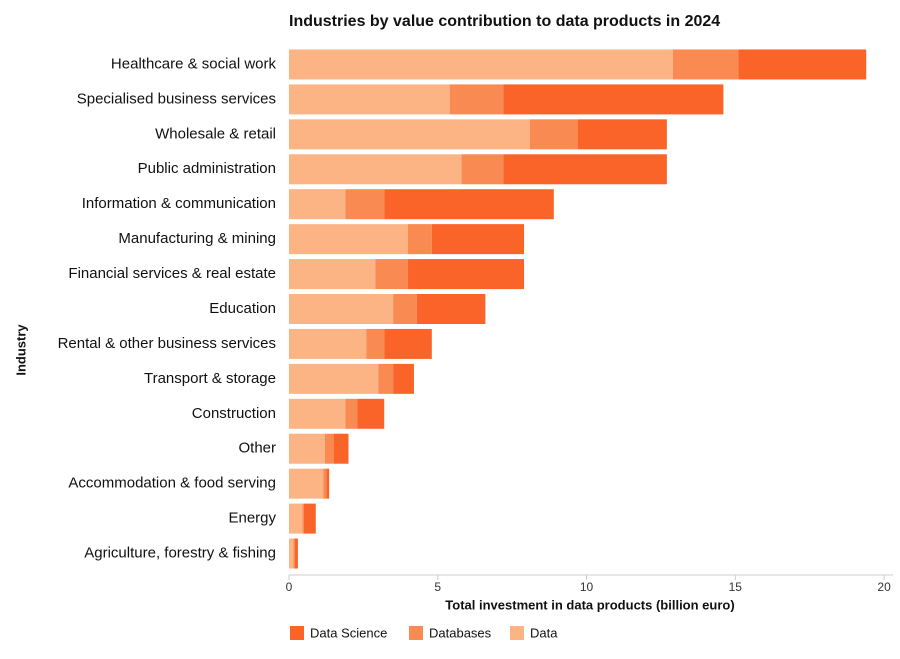 Image resolution: width=900 pixels, height=659 pixels. What do you see at coordinates (172, 483) in the screenshot?
I see `y-tick-label: Accommodation & food serving` at bounding box center [172, 483].